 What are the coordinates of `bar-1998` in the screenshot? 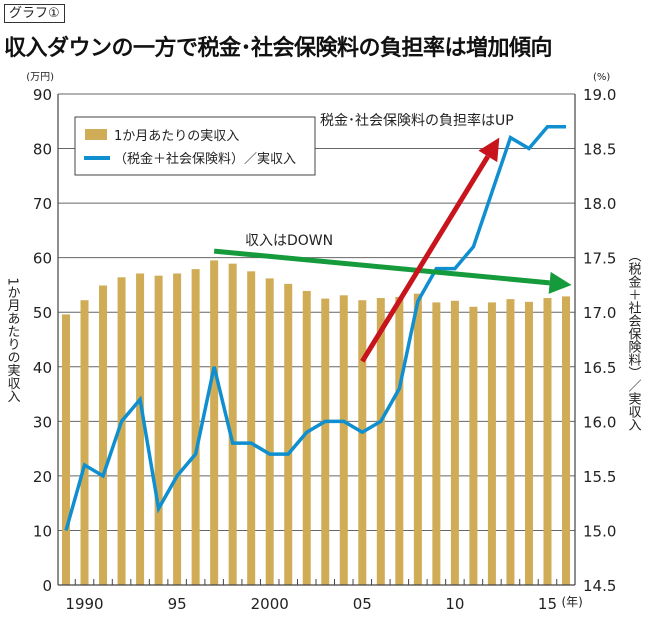 It's located at (232, 424).